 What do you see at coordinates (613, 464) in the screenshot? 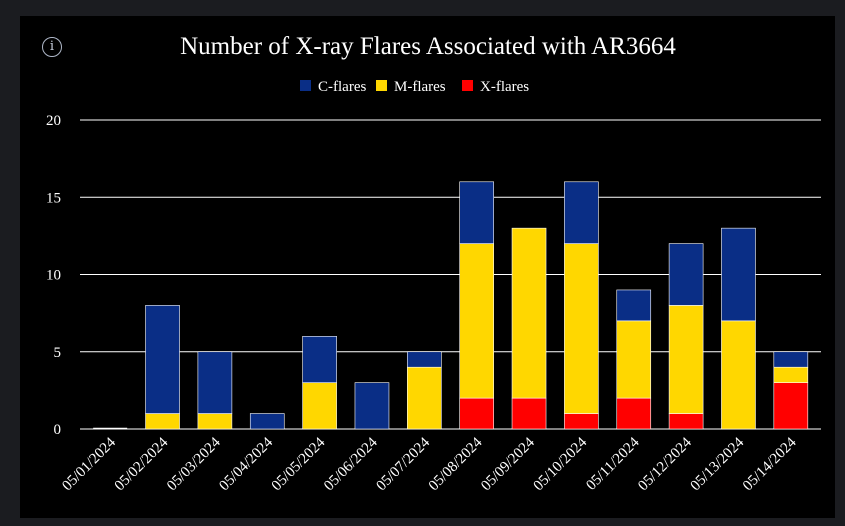
I see `x-tick-label: 05/11/2024` at bounding box center [613, 464].